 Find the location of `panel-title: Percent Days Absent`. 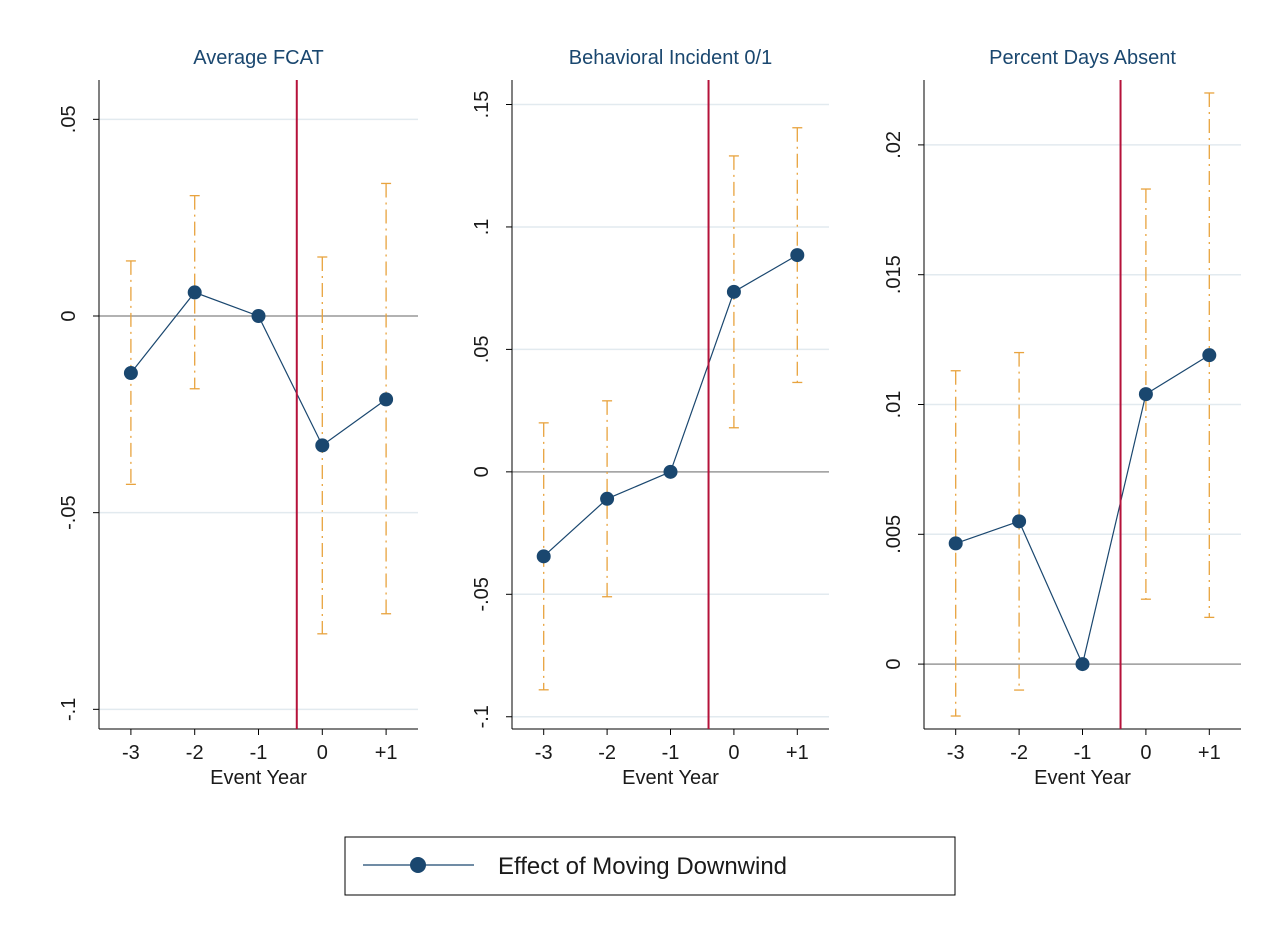

panel-title: Percent Days Absent is located at coordinates (1082, 58).